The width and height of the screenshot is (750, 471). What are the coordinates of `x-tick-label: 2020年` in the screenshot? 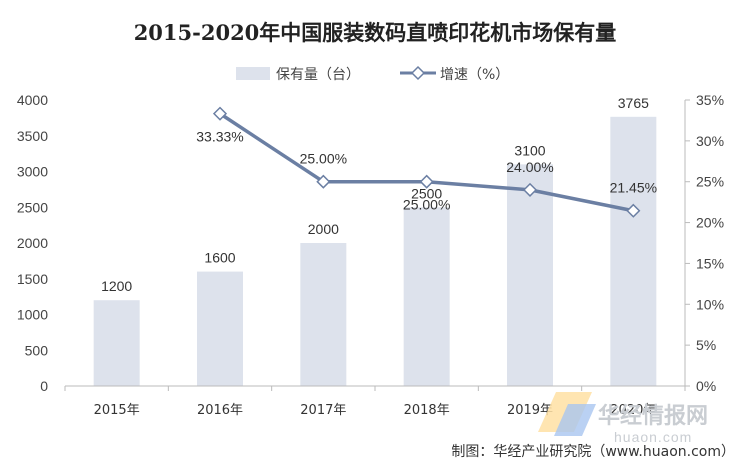 It's located at (633, 410).